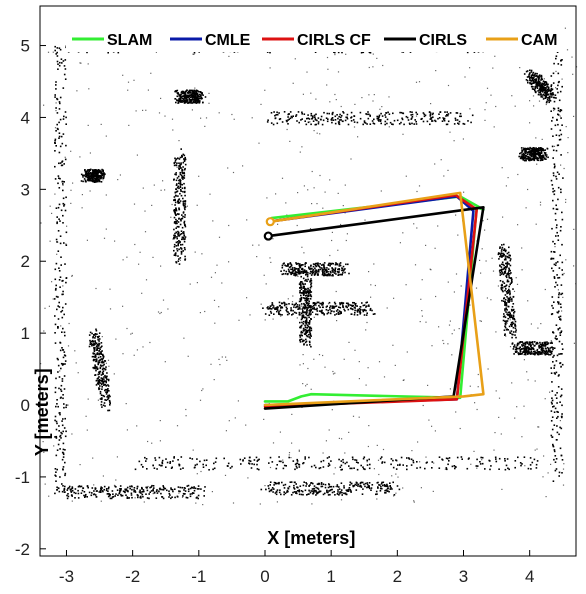 The width and height of the screenshot is (586, 594). Describe the element at coordinates (132, 576) in the screenshot. I see `x-tick-label: -2` at that location.